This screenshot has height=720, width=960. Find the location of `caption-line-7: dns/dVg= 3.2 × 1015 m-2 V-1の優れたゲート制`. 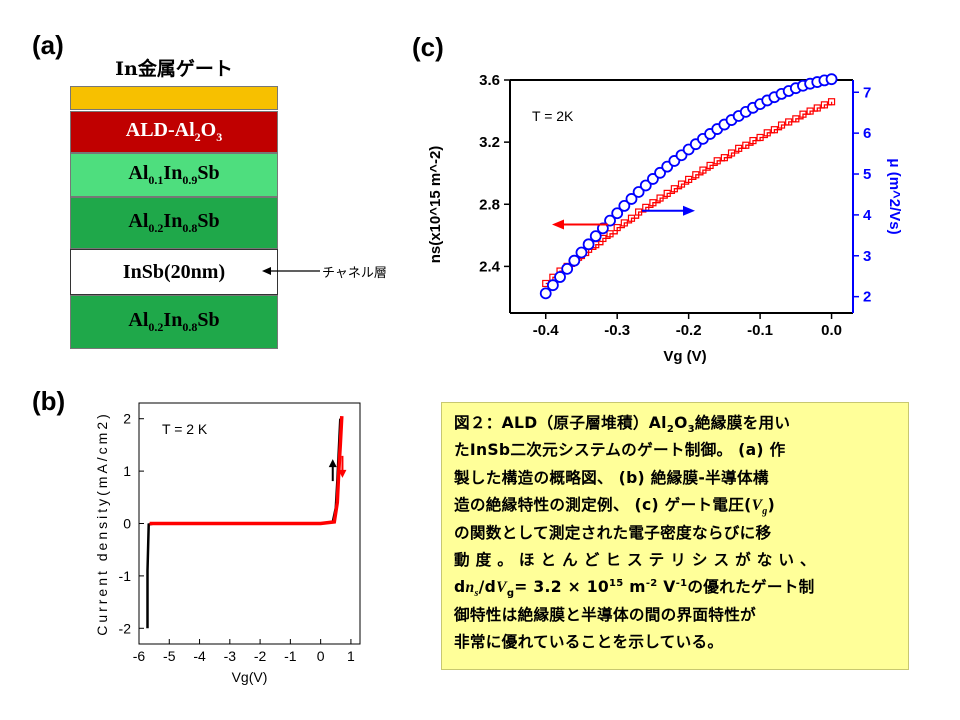

caption-line-7: dns/dVg= 3.2 × 1015 m-2 V-1の優れたゲート制 is located at coordinates (634, 589).